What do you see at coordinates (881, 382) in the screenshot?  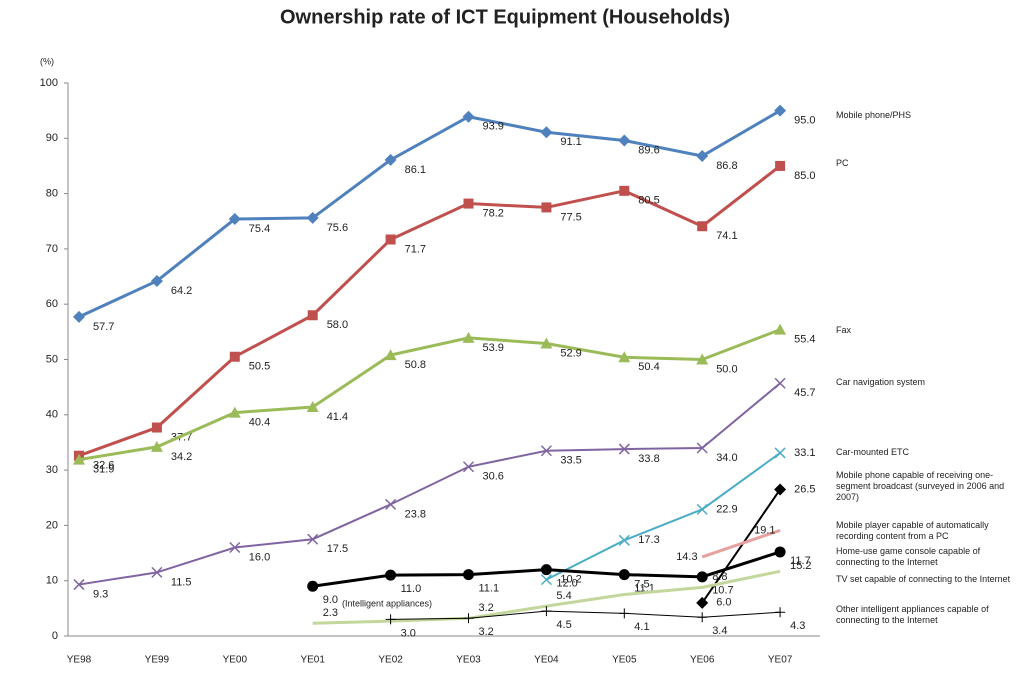 I see `series-name: Car navigation system` at bounding box center [881, 382].